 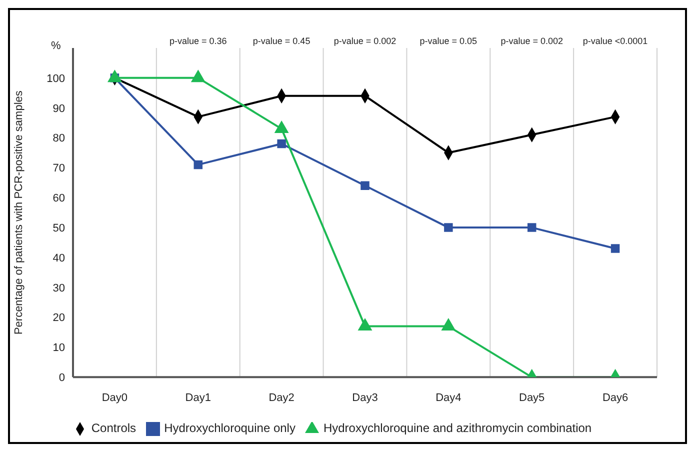 I want to click on x-tick-label: Day5, so click(x=532, y=398).